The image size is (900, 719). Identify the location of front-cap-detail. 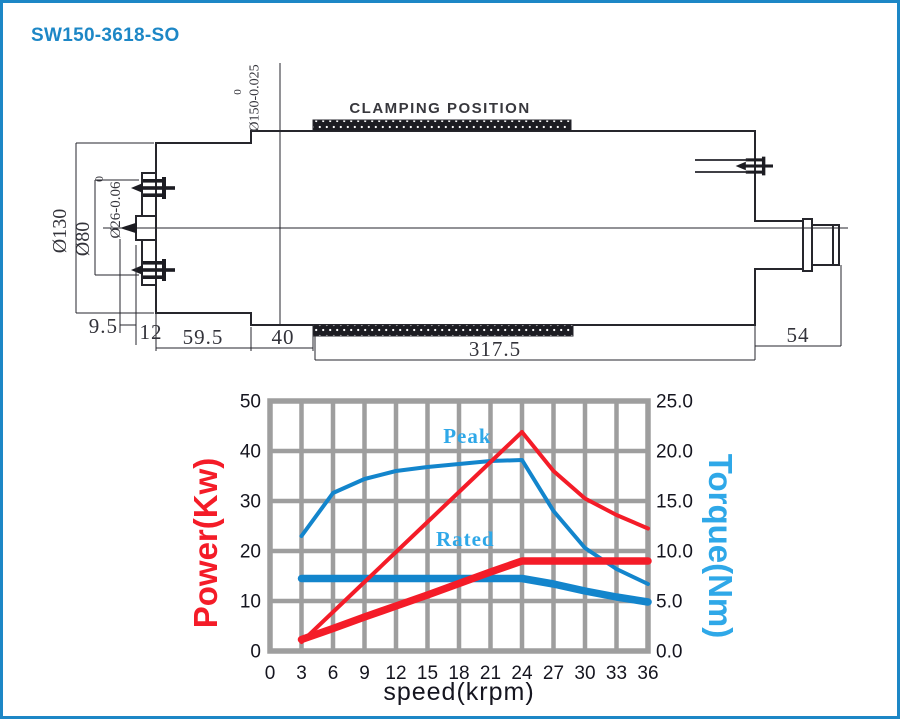
(138, 229).